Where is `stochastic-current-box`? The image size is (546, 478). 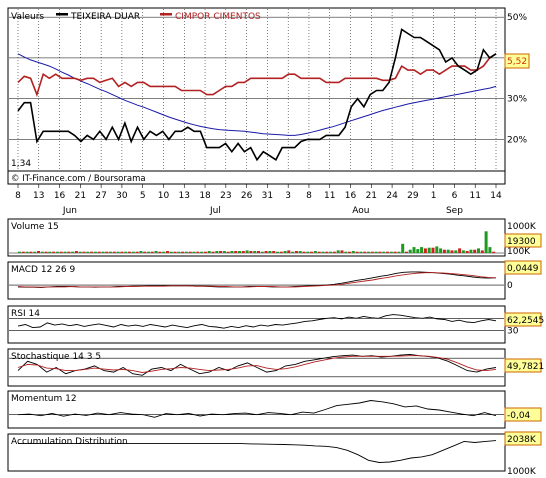 stochastic-current-box is located at coordinates (523, 365).